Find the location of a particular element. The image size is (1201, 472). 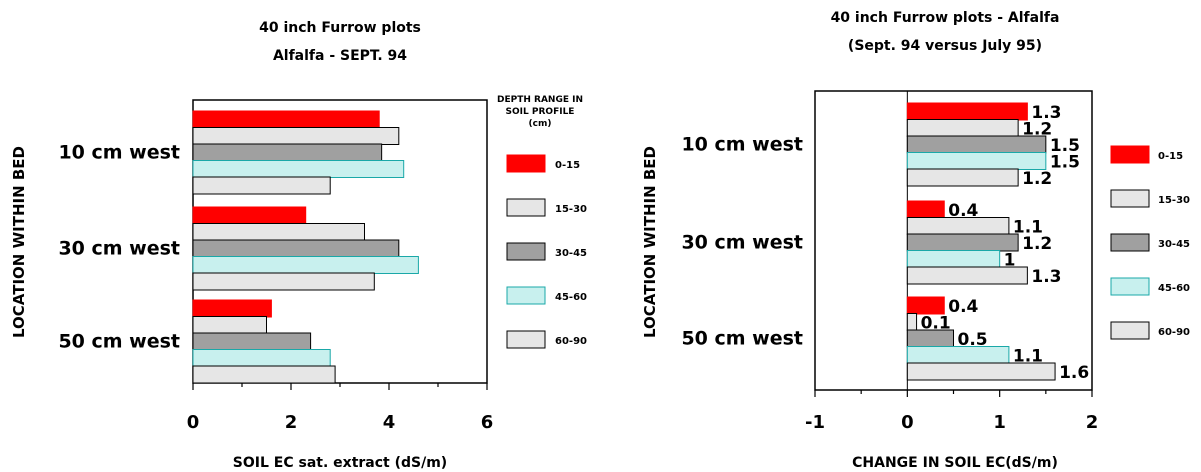

chart2-x-tick-label: 0 is located at coordinates (907, 422).